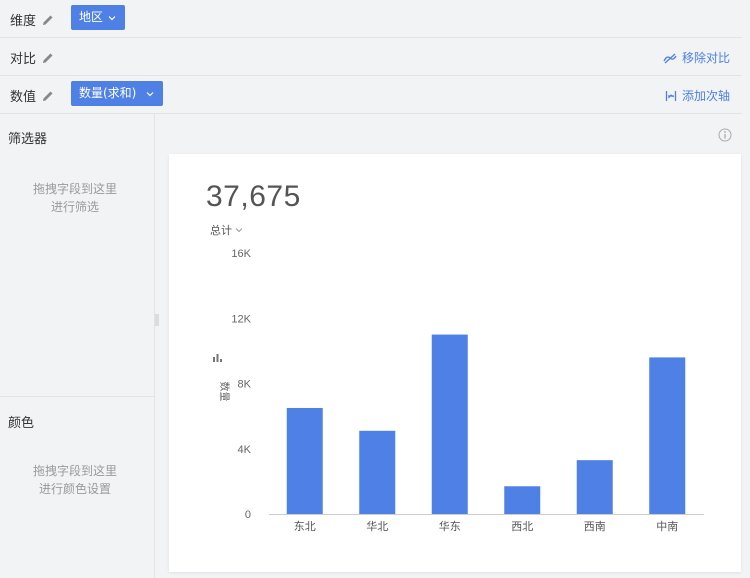 The image size is (750, 578). I want to click on x-tick-label: 东北, so click(305, 526).